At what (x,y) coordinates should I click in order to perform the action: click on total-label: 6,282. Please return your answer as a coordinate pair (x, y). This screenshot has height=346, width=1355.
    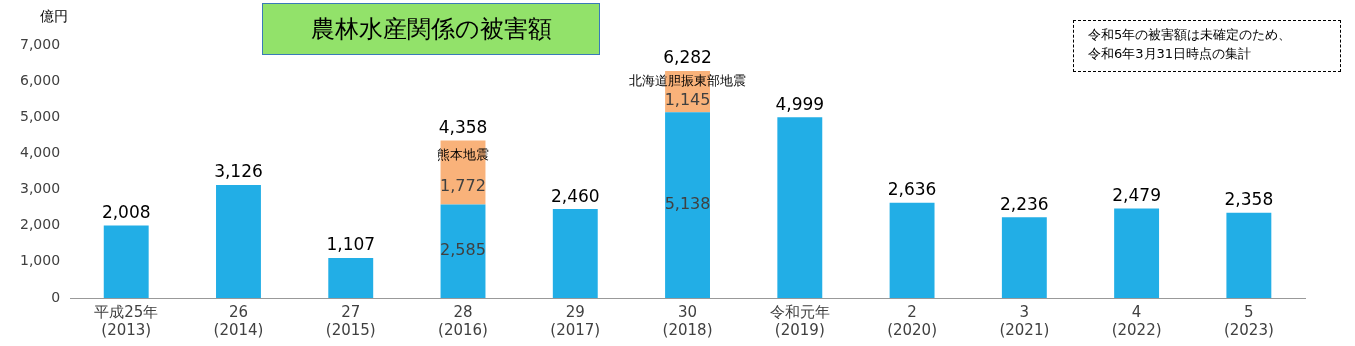
    Looking at the image, I should click on (687, 57).